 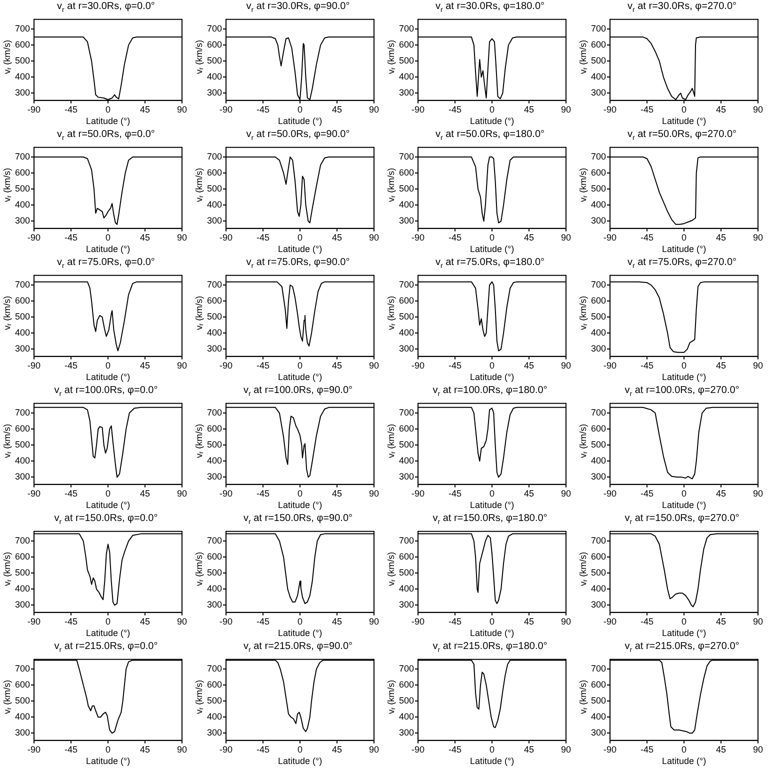 I want to click on chart-title: v$_{r}$ at r=150.0Rs, φ=270.0°, so click(x=682, y=520).